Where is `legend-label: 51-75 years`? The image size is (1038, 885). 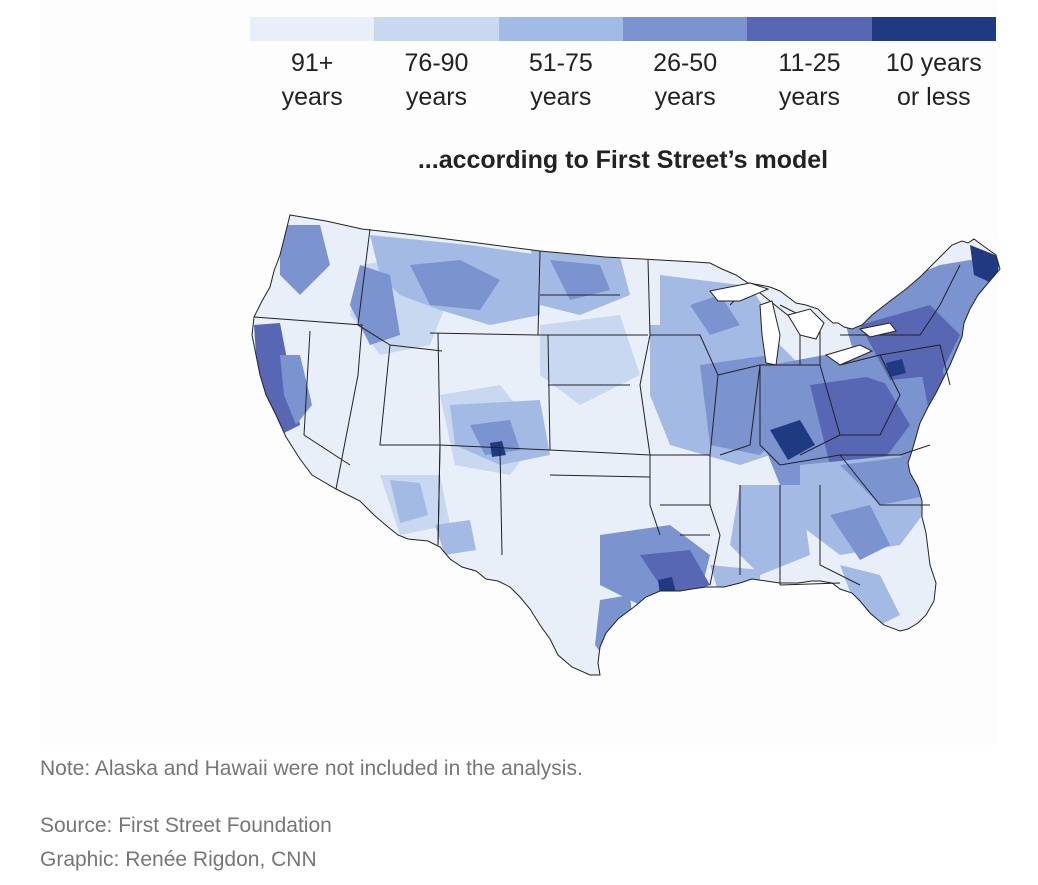 legend-label: 51-75 years is located at coordinates (561, 80).